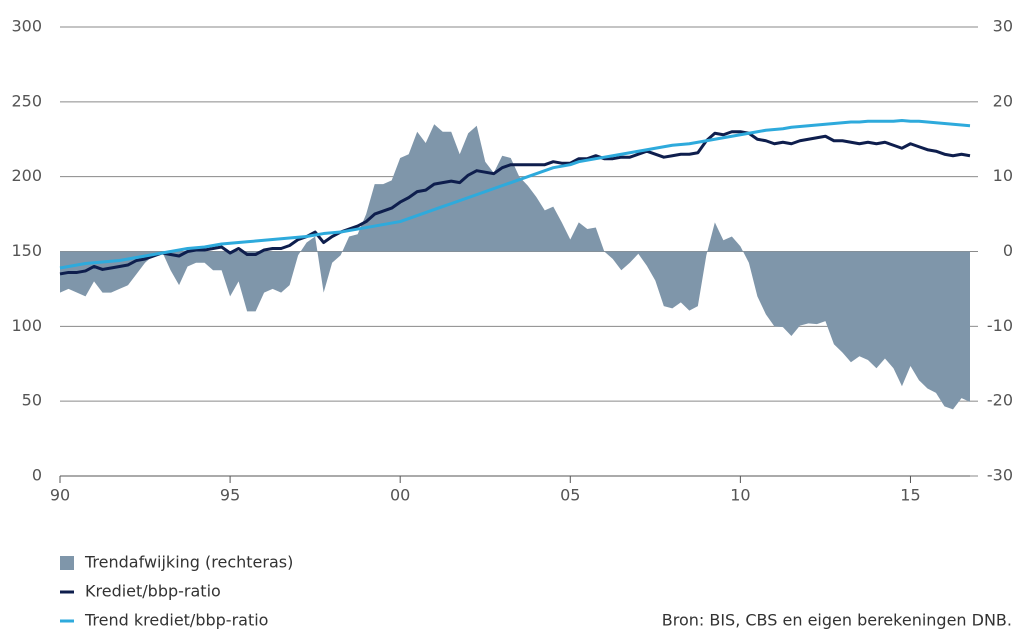  Describe the element at coordinates (26, 325) in the screenshot. I see `y-tick-label: 100` at that location.